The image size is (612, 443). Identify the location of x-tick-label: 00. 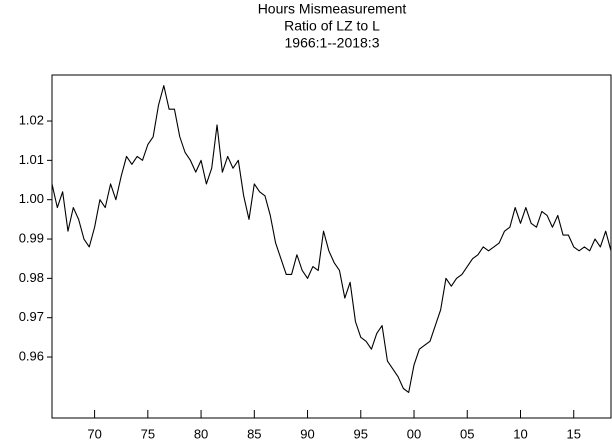
(414, 433).